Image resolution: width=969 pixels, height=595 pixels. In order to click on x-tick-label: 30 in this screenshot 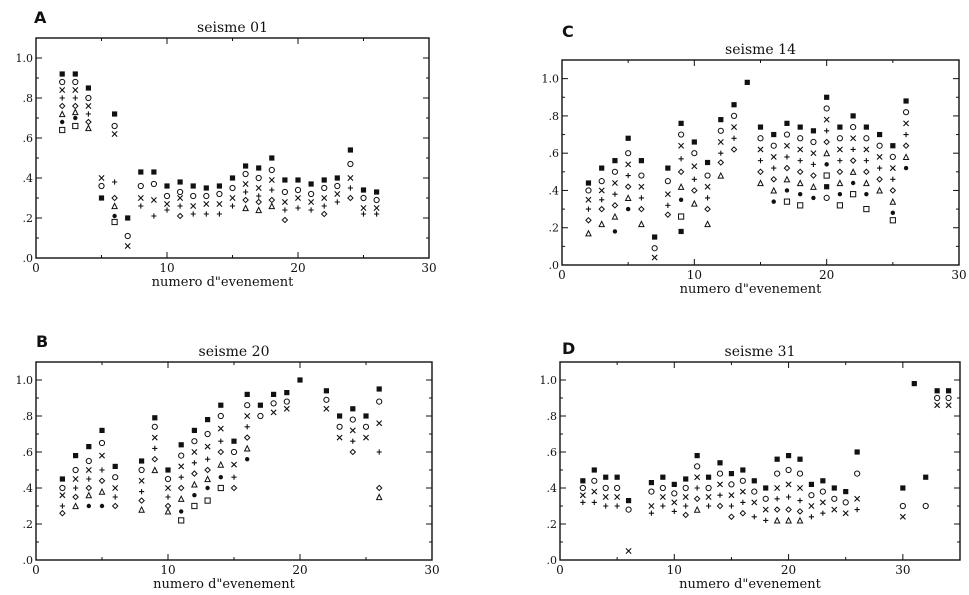, I will do `click(431, 570)`.